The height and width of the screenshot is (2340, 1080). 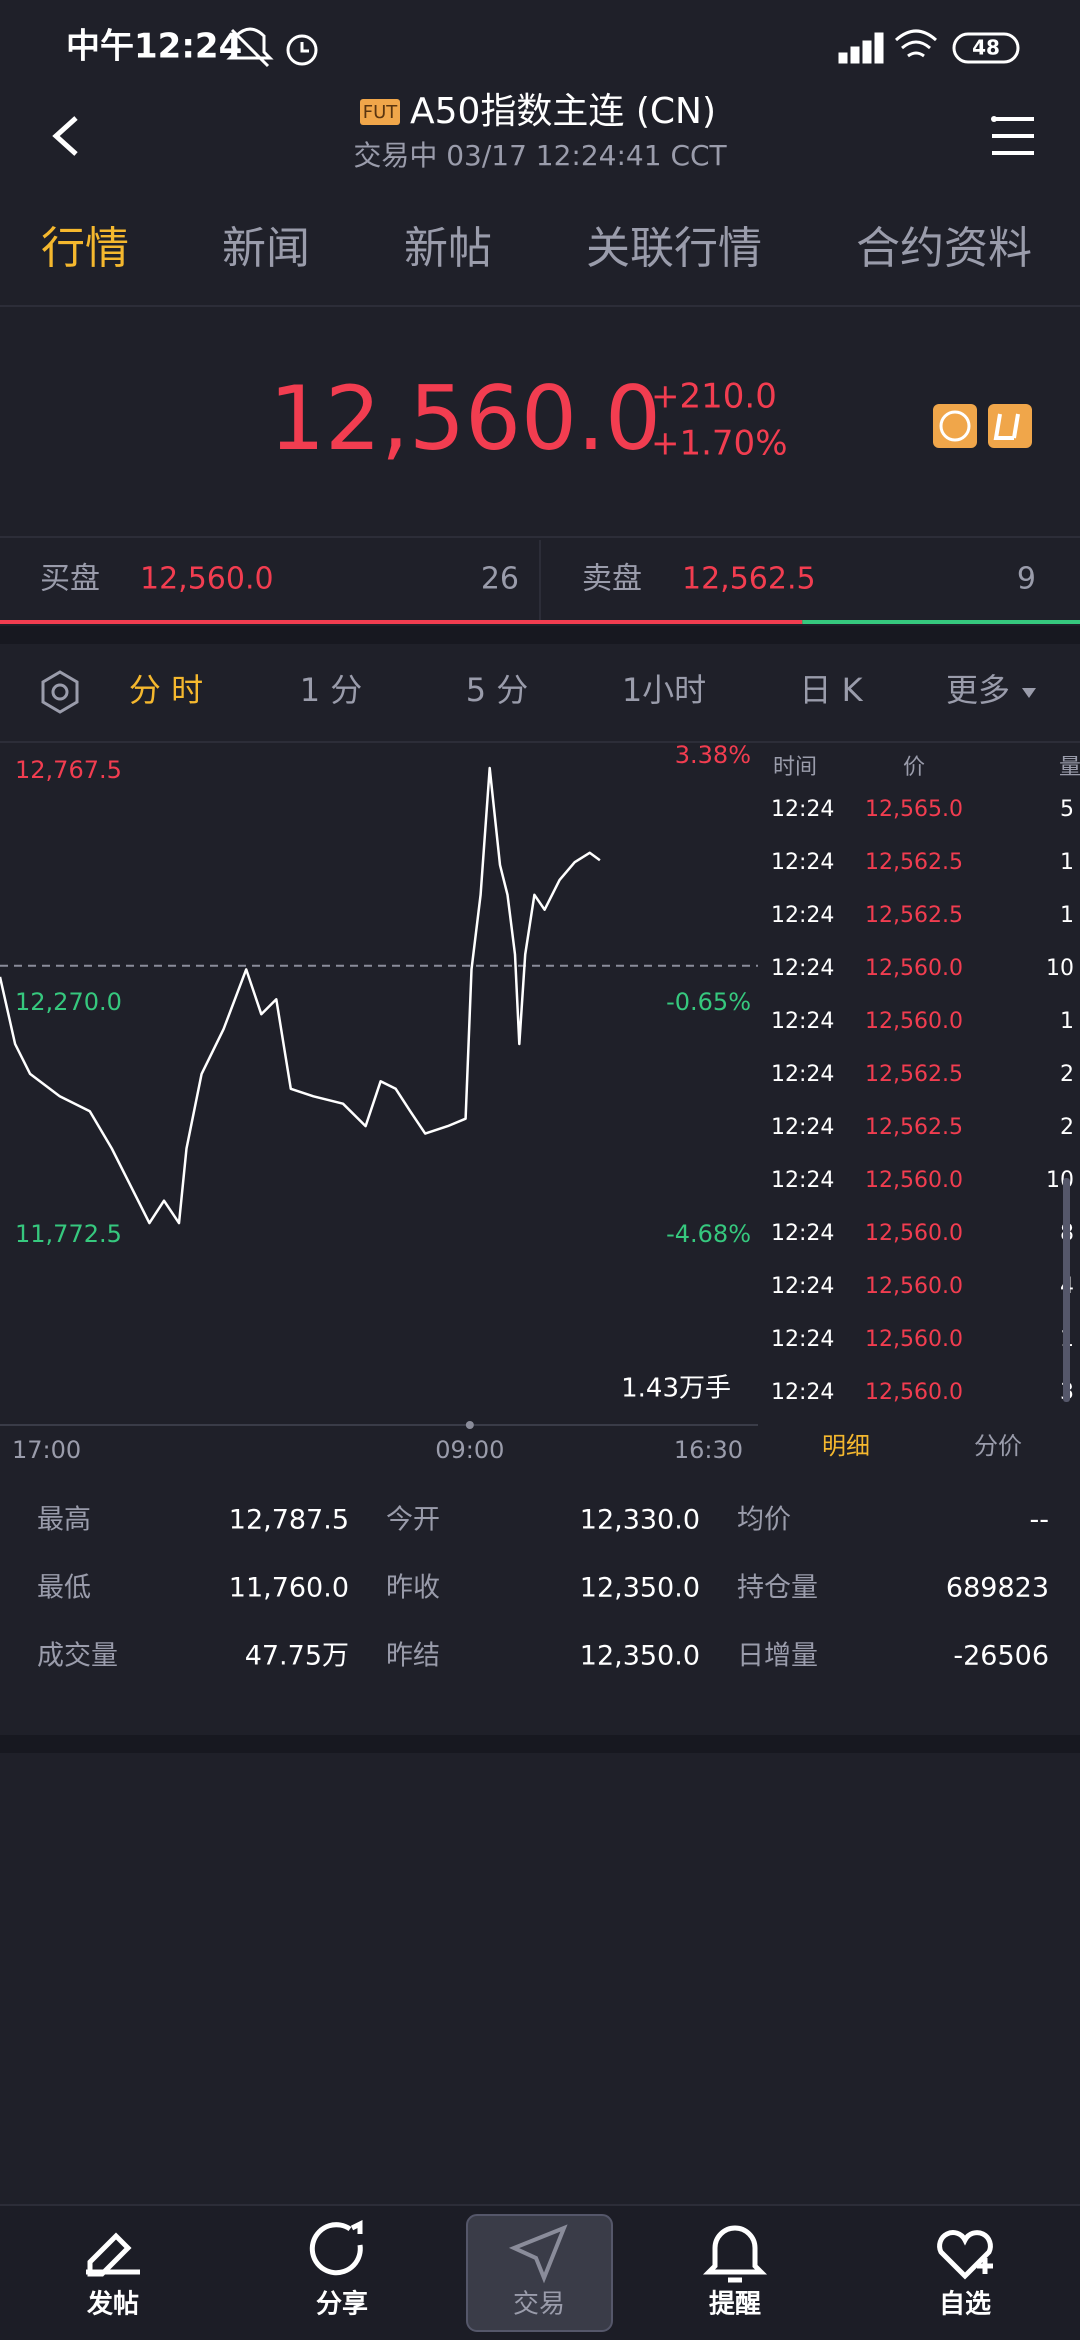 I want to click on nav-item: 发帖, so click(x=112, y=2304).